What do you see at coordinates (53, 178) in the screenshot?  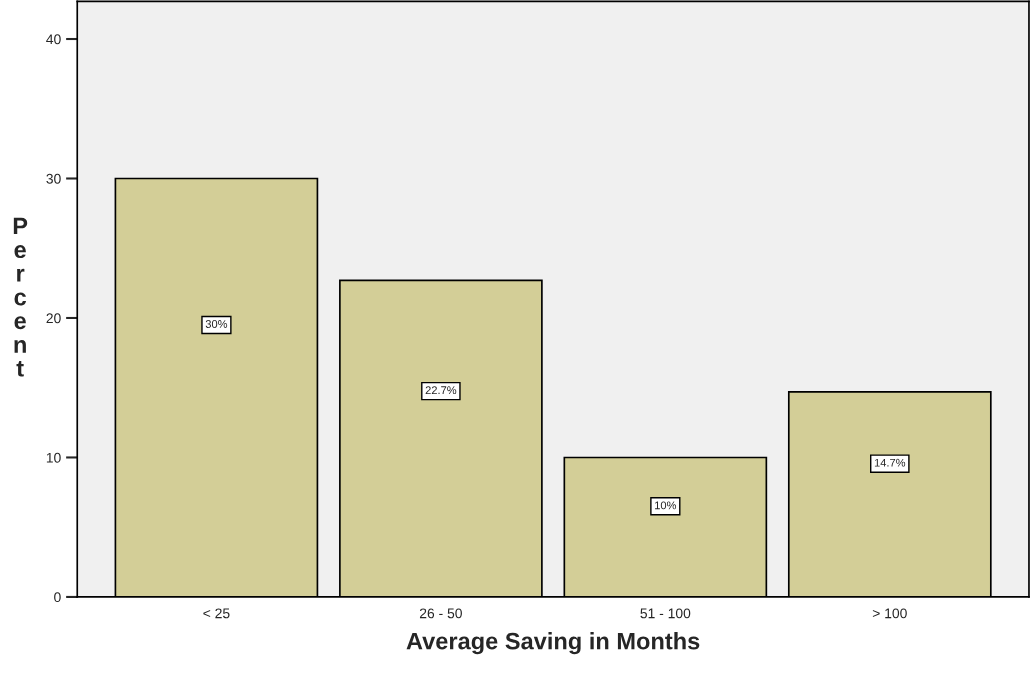 I see `y-tick-label: 30` at bounding box center [53, 178].